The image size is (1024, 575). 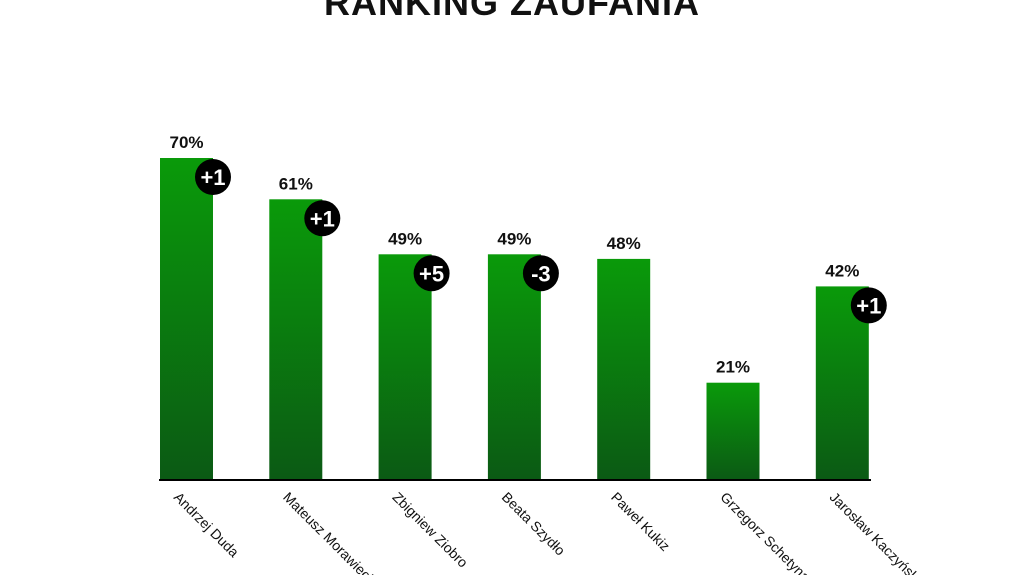 What do you see at coordinates (765, 532) in the screenshot?
I see `category-tick-label: Grzegorz Schetyna` at bounding box center [765, 532].